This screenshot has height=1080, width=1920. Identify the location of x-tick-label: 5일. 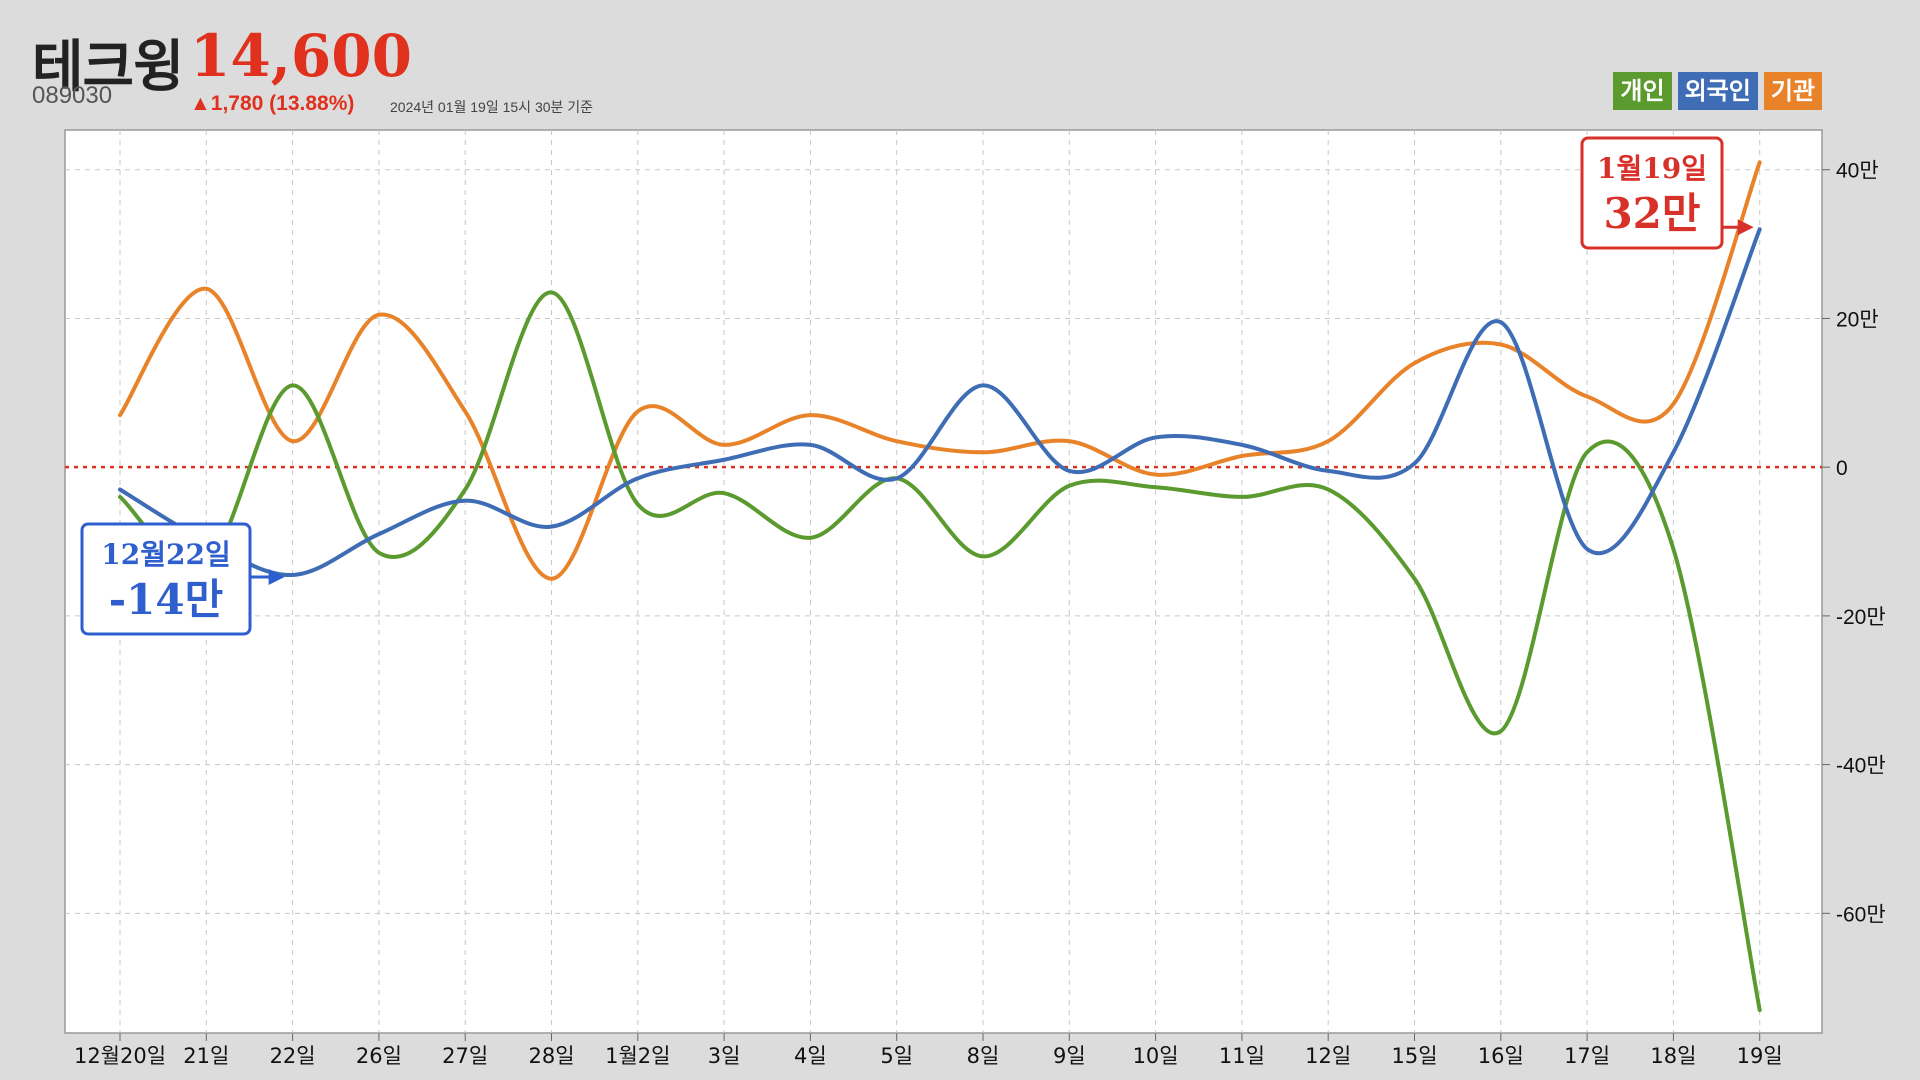
(896, 1056).